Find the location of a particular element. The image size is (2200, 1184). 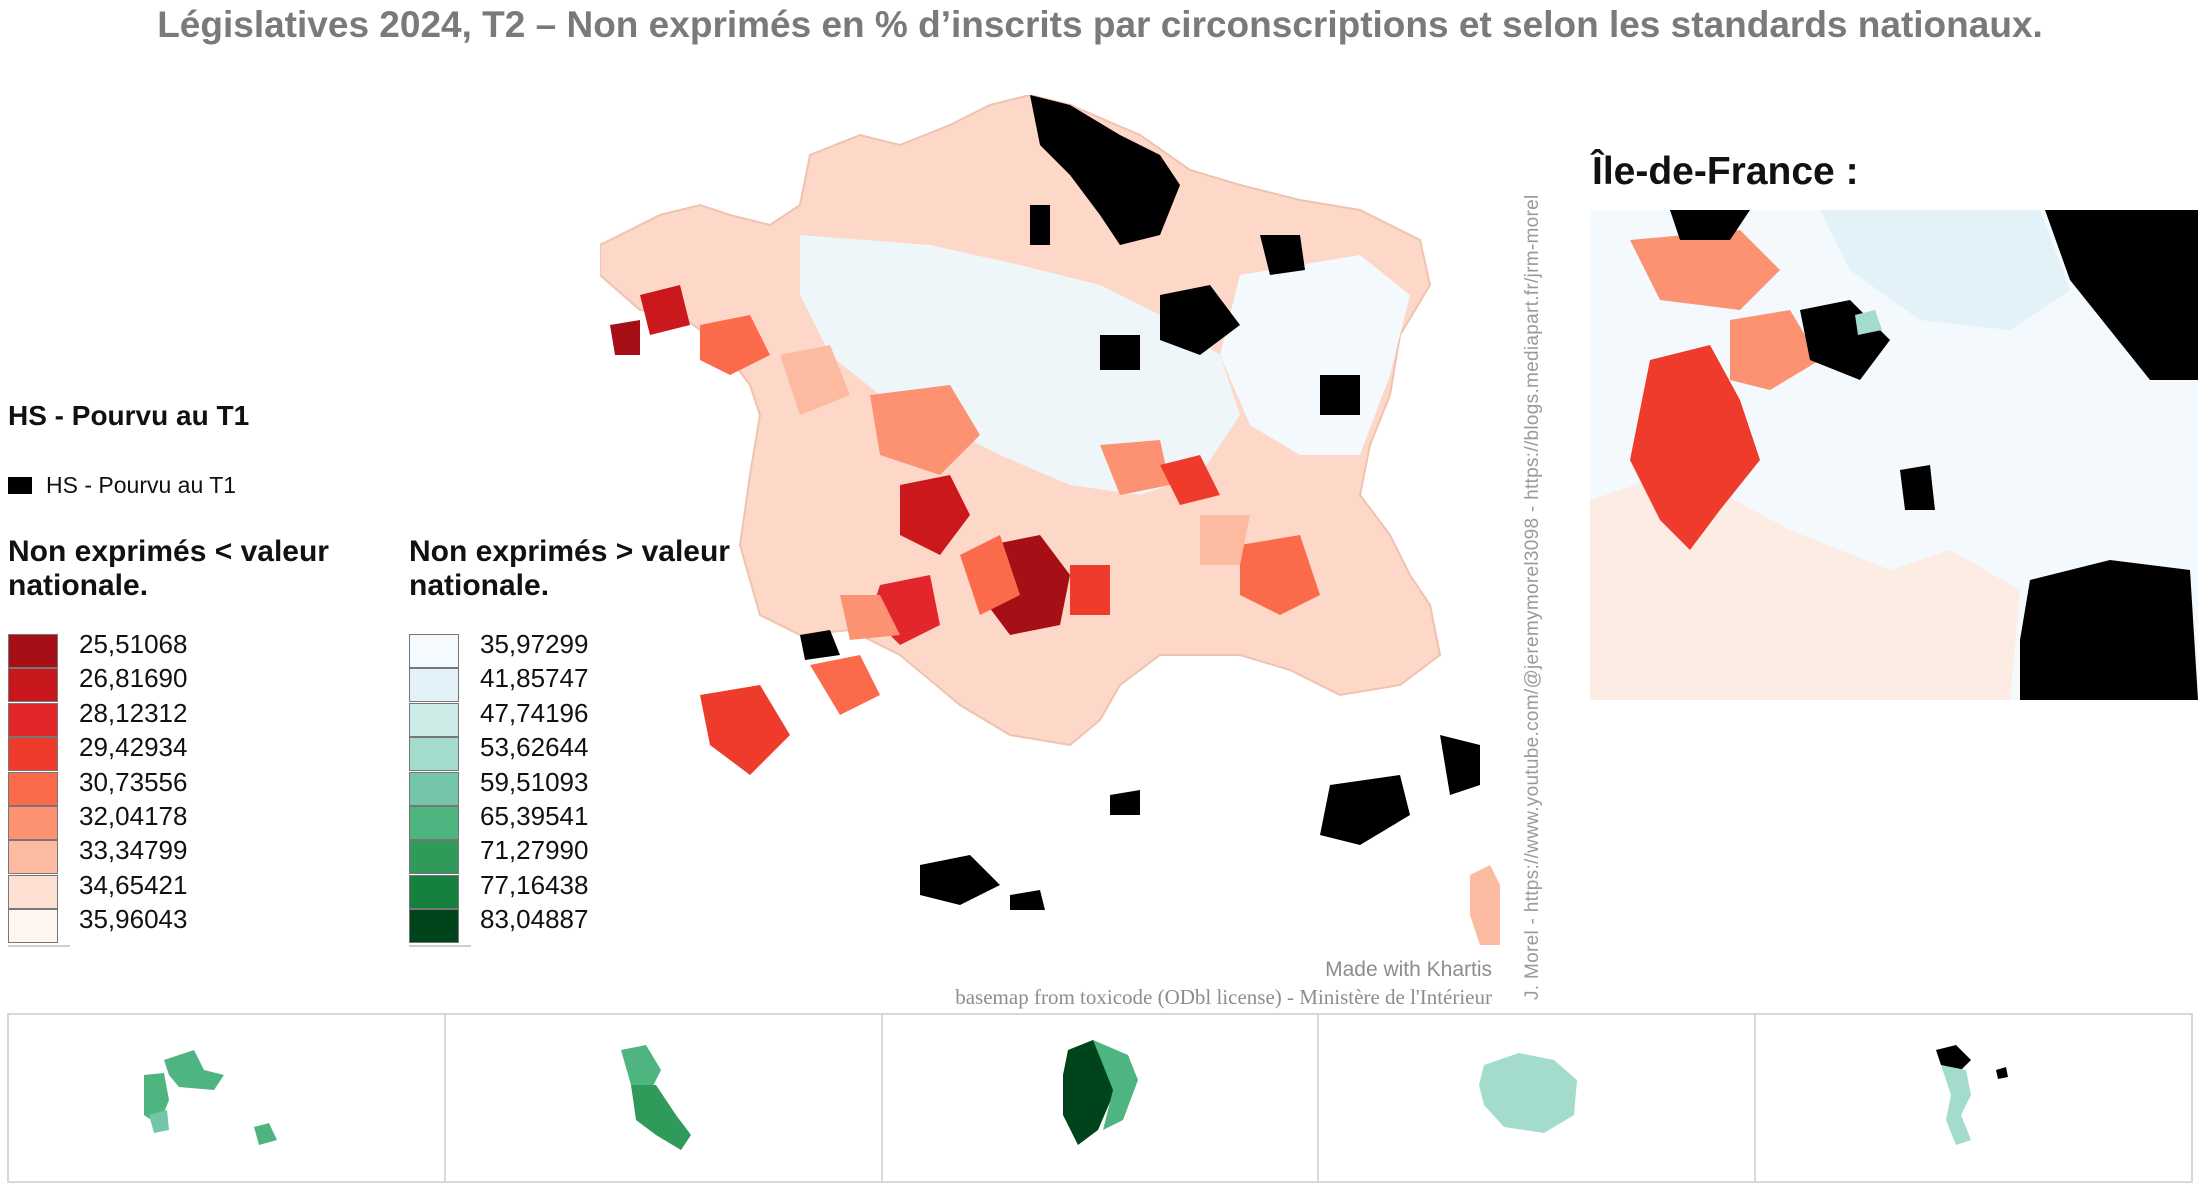

legend-below-class-label: 34,65421 is located at coordinates (133, 884).